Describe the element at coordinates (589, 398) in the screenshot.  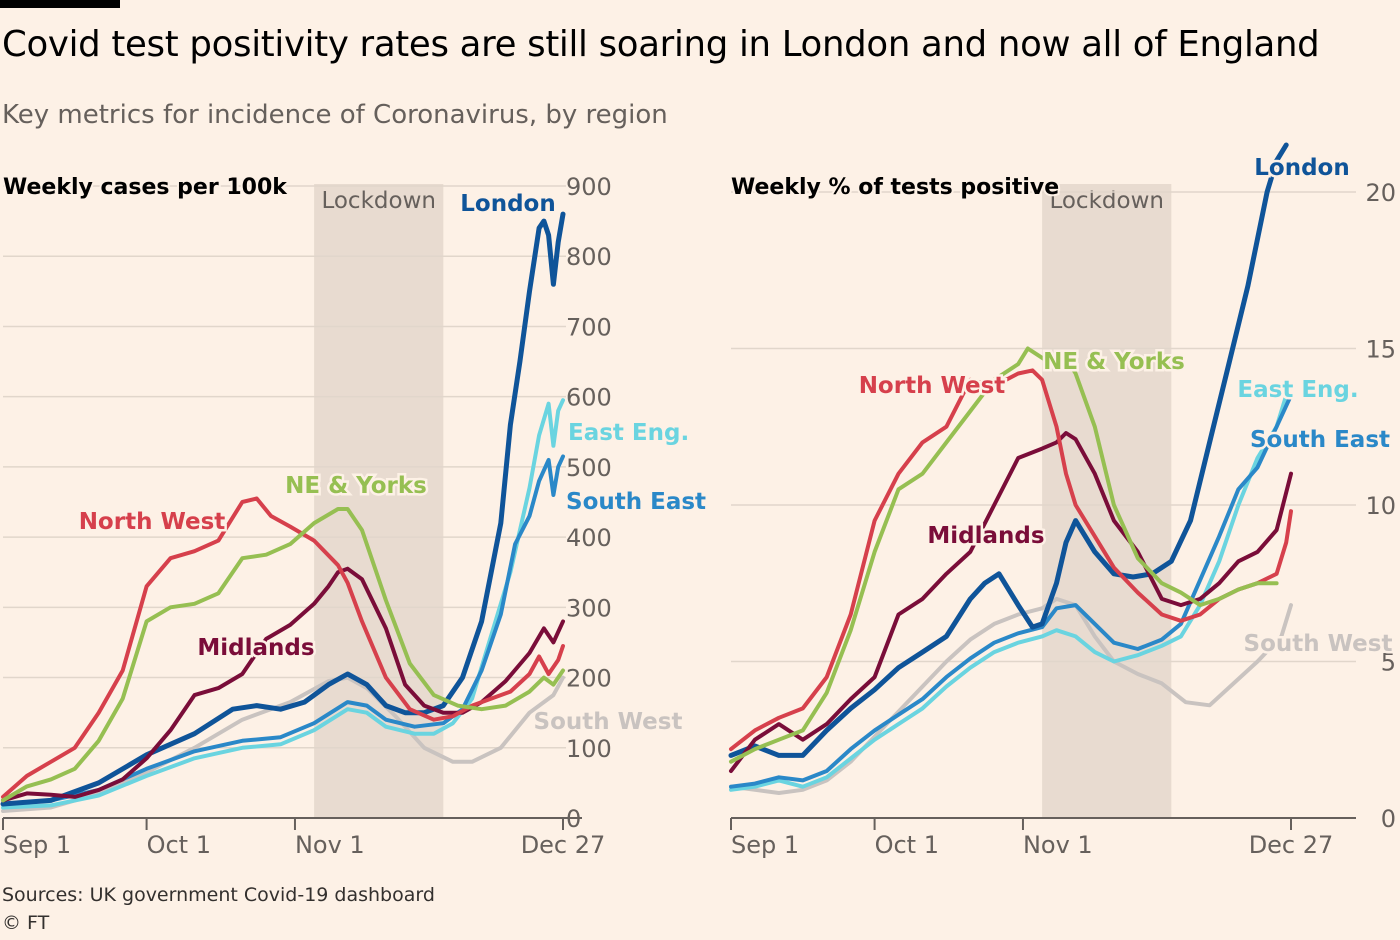
I see `y-tick-label: 600` at that location.